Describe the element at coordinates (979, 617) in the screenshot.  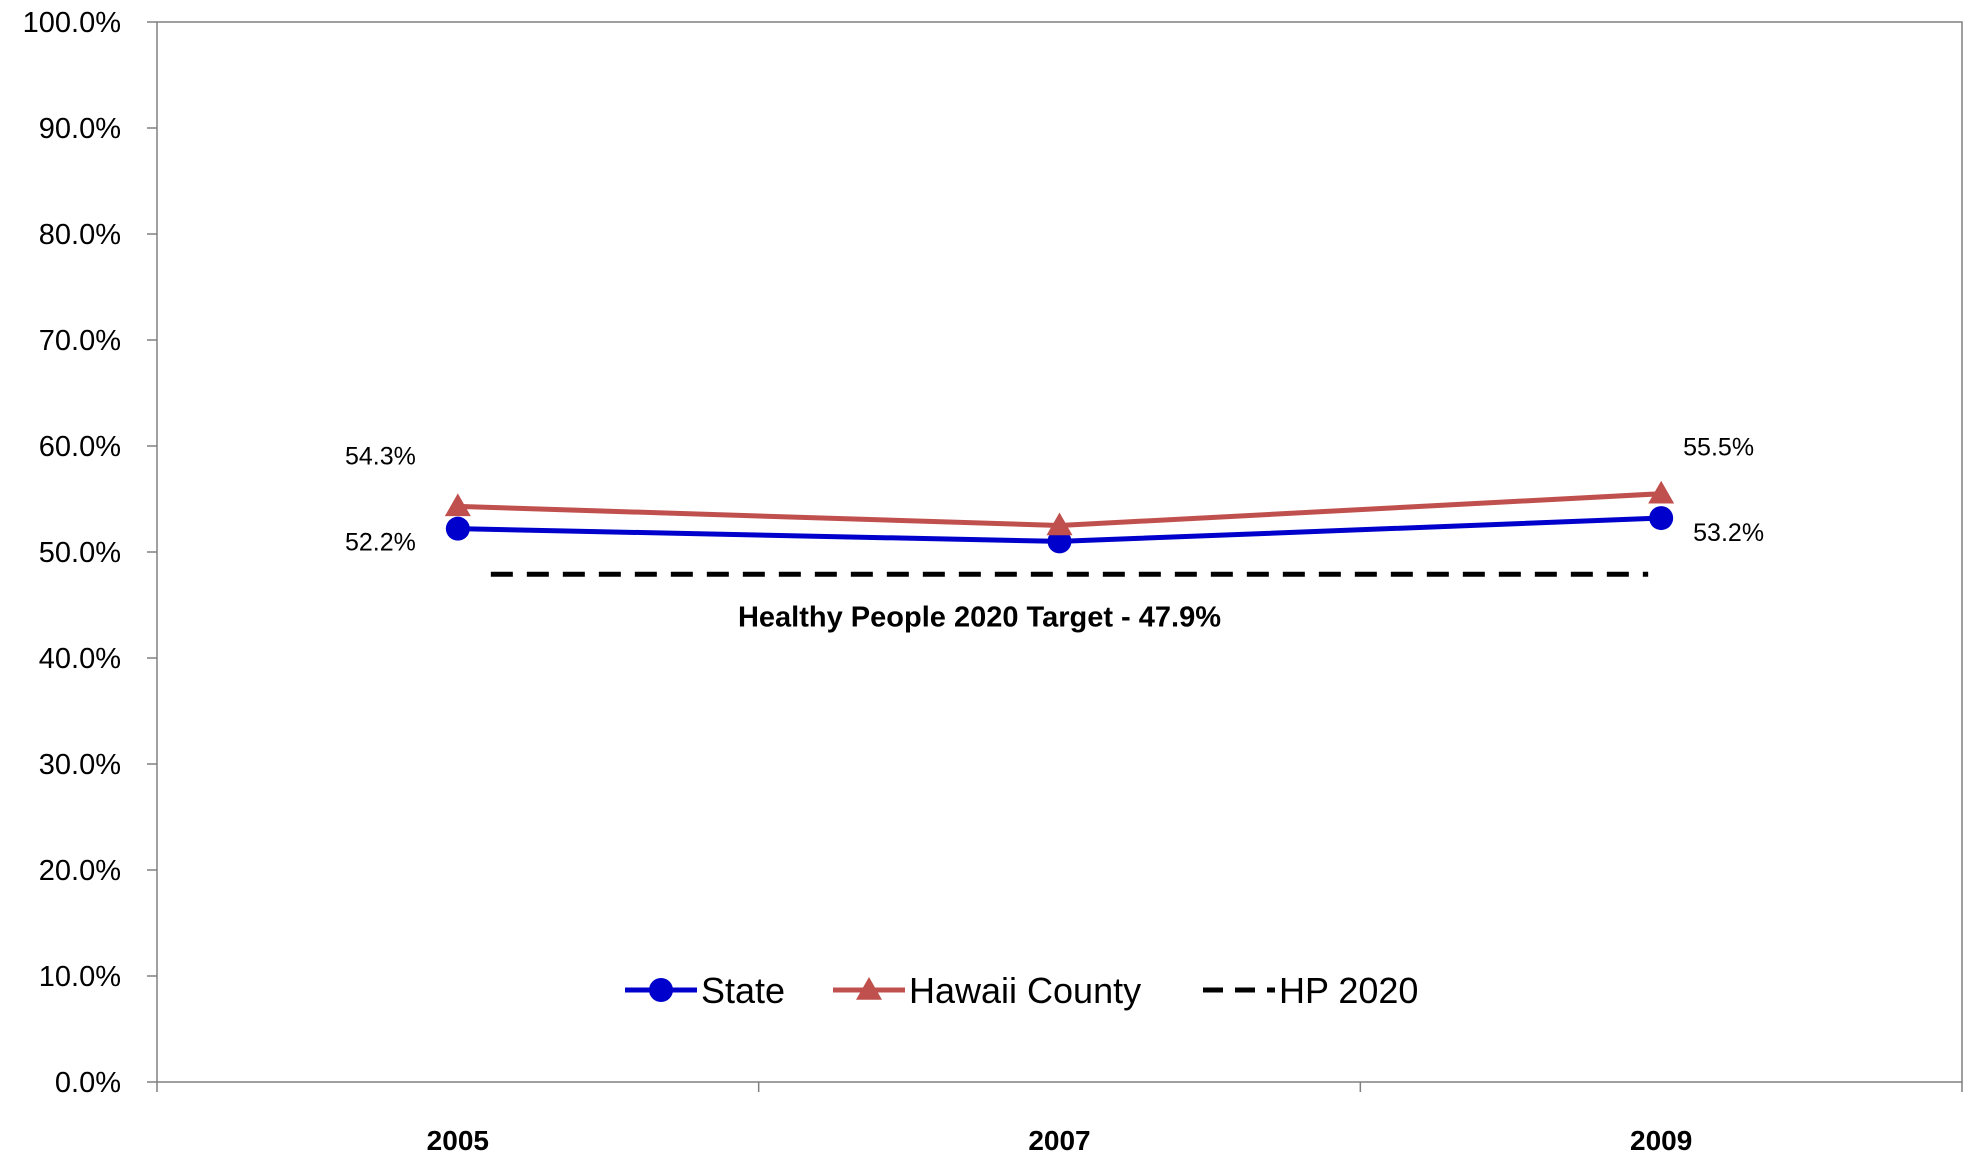
I see `target-annotation: Healthy People 2020 Target - 47.9%` at that location.